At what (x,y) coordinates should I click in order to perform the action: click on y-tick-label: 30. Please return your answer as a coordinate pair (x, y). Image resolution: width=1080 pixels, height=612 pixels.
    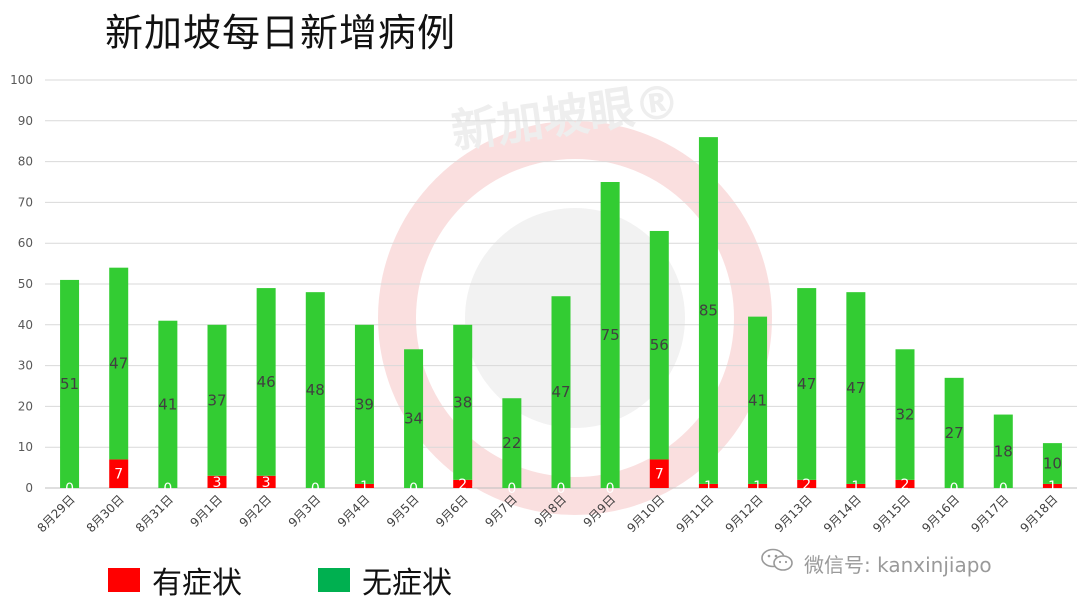
    Looking at the image, I should click on (25, 366).